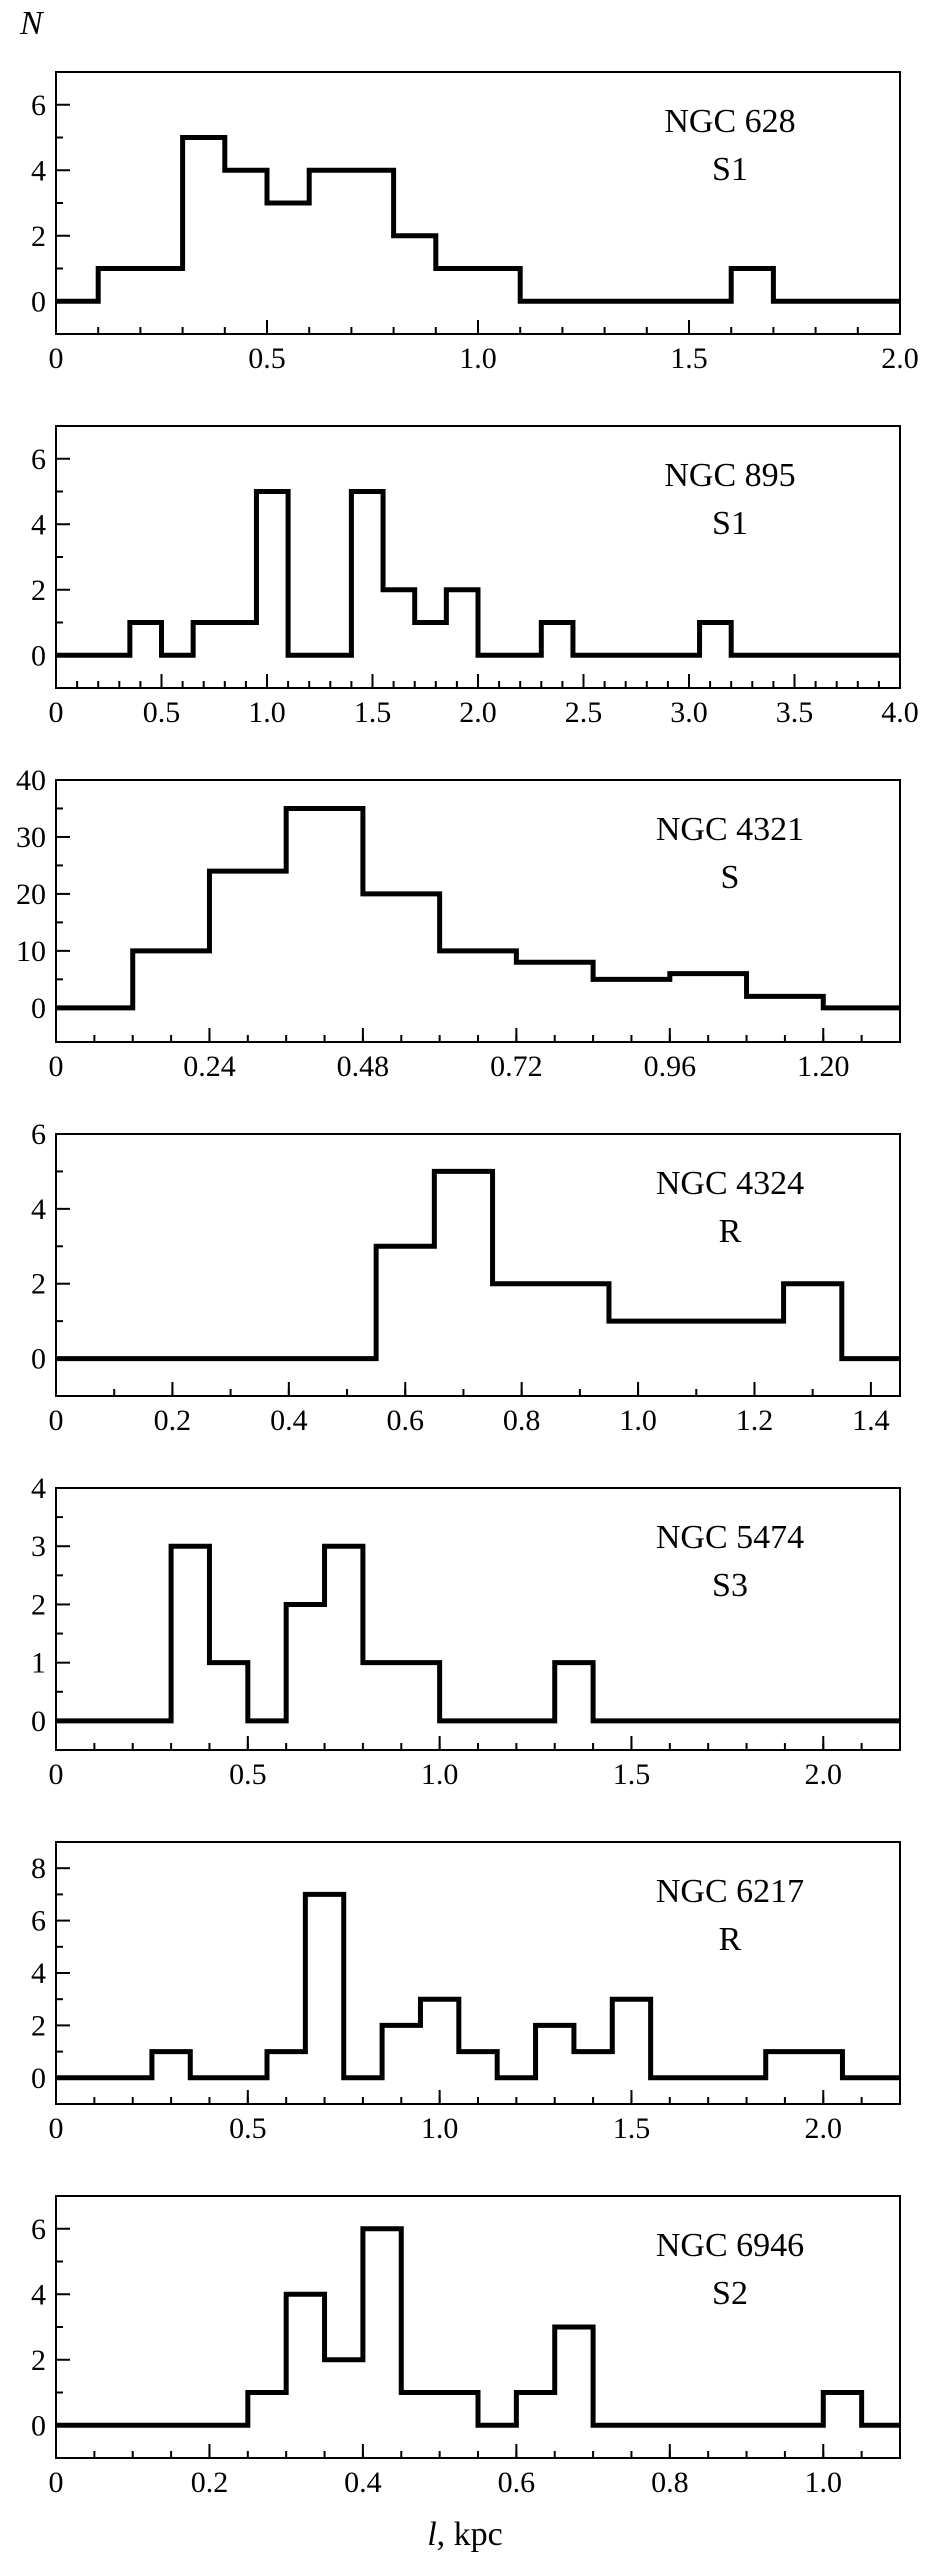  What do you see at coordinates (730, 829) in the screenshot?
I see `galaxy-name: NGC 4321` at bounding box center [730, 829].